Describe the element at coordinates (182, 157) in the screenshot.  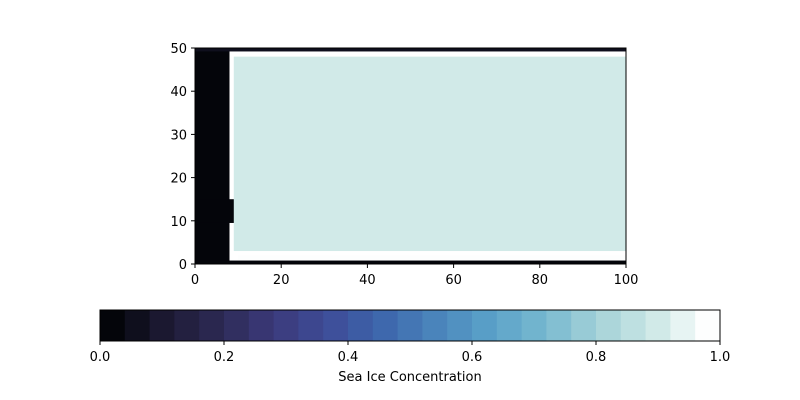
I see `y-axis: 0 10 20 30 40 50` at that location.